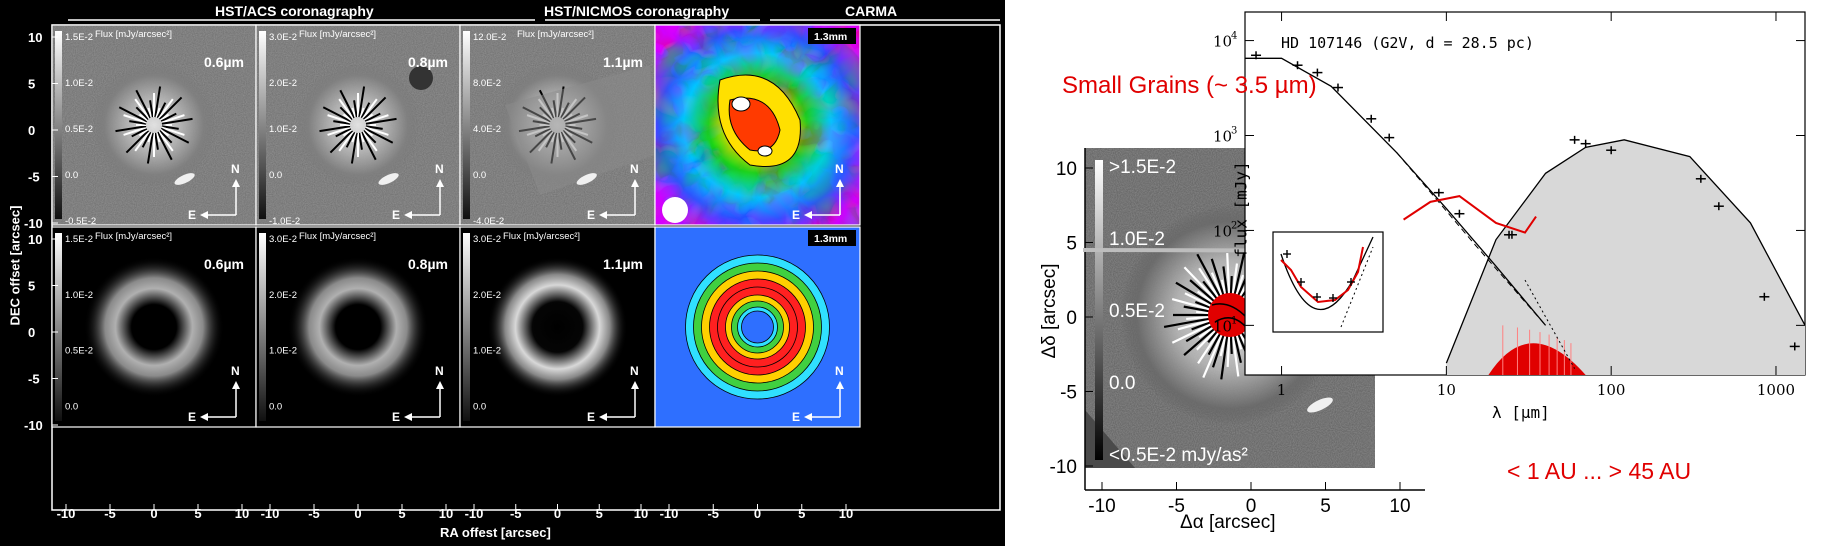  I want to click on sed-x-tick-label: 100, so click(1611, 390).